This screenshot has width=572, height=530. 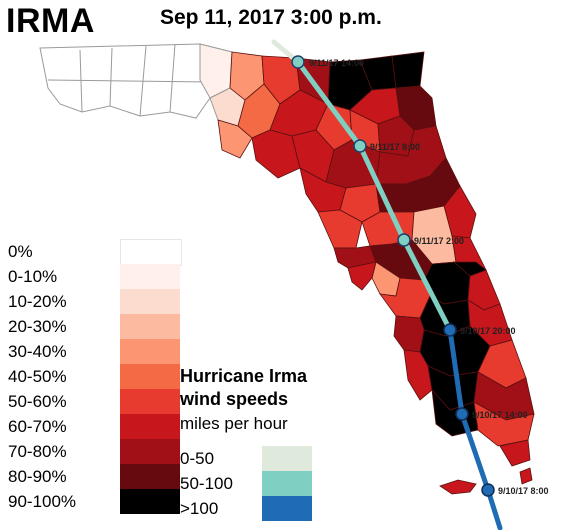 What do you see at coordinates (523, 491) in the screenshot?
I see `track-point-label: 9/10/17 8:00` at bounding box center [523, 491].